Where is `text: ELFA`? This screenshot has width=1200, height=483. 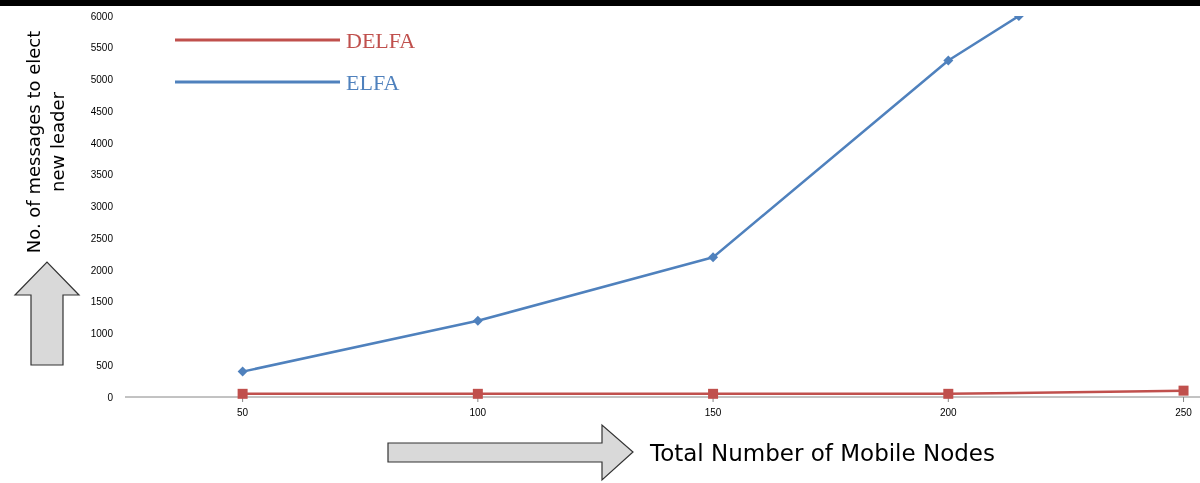 text: ELFA is located at coordinates (373, 82).